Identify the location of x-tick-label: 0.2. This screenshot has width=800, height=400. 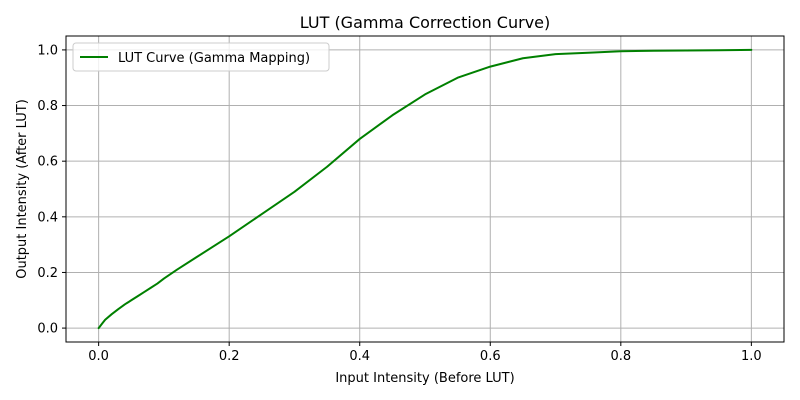
(229, 356).